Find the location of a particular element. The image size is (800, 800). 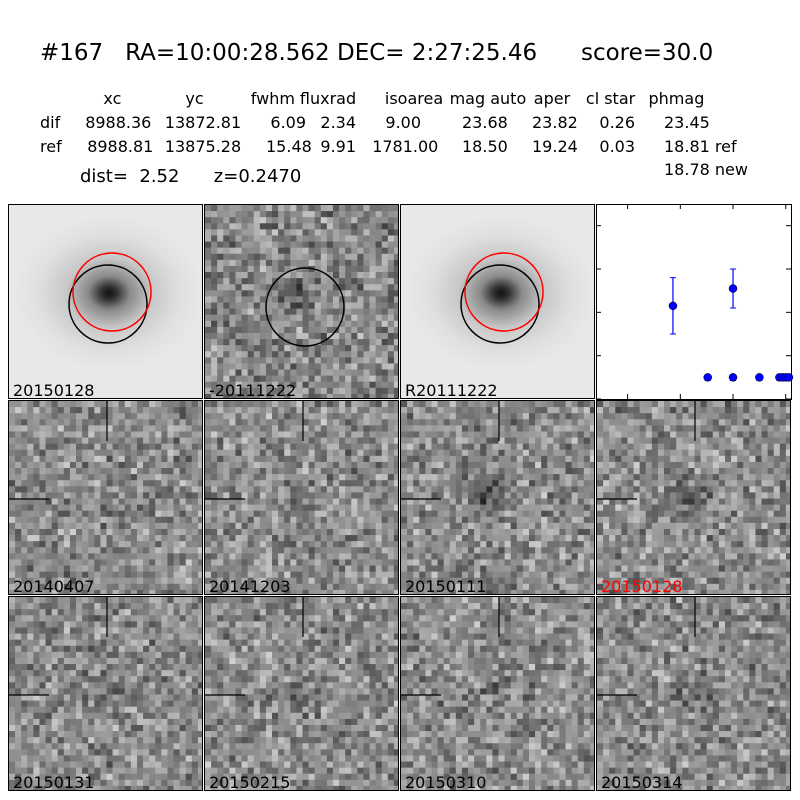

column-header: cl star is located at coordinates (610, 98).